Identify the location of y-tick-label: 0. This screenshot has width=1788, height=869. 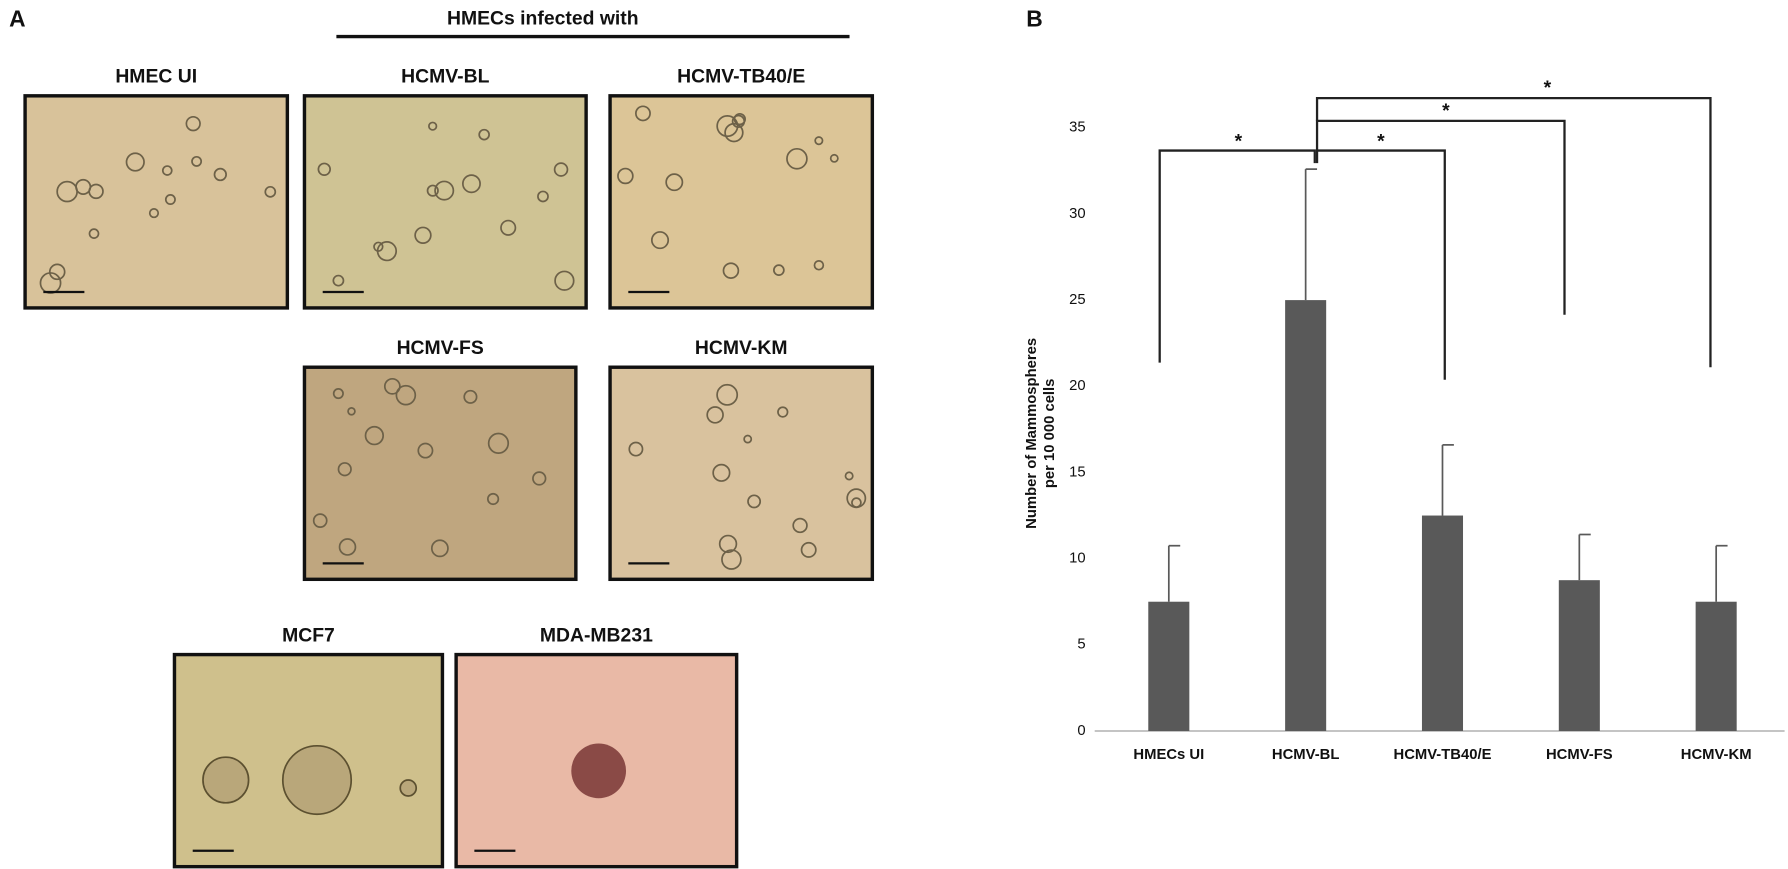
(1081, 731).